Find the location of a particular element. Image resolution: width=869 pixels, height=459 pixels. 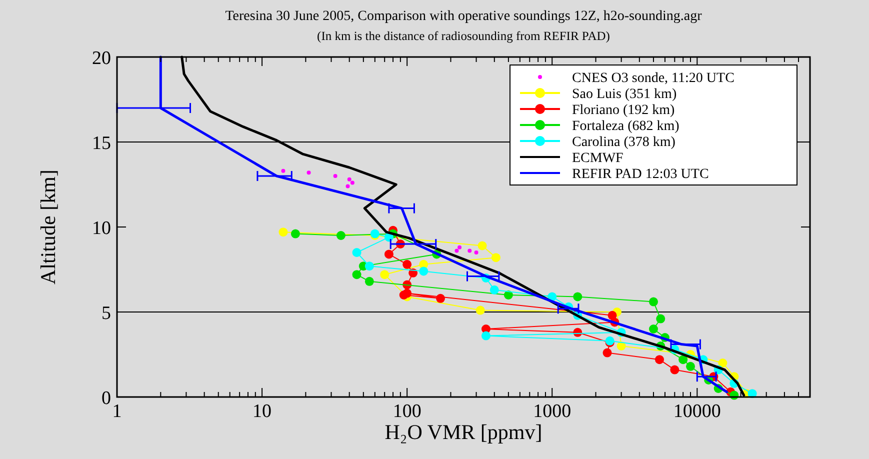

legend-label: Sao Luis (351 km) is located at coordinates (624, 94).